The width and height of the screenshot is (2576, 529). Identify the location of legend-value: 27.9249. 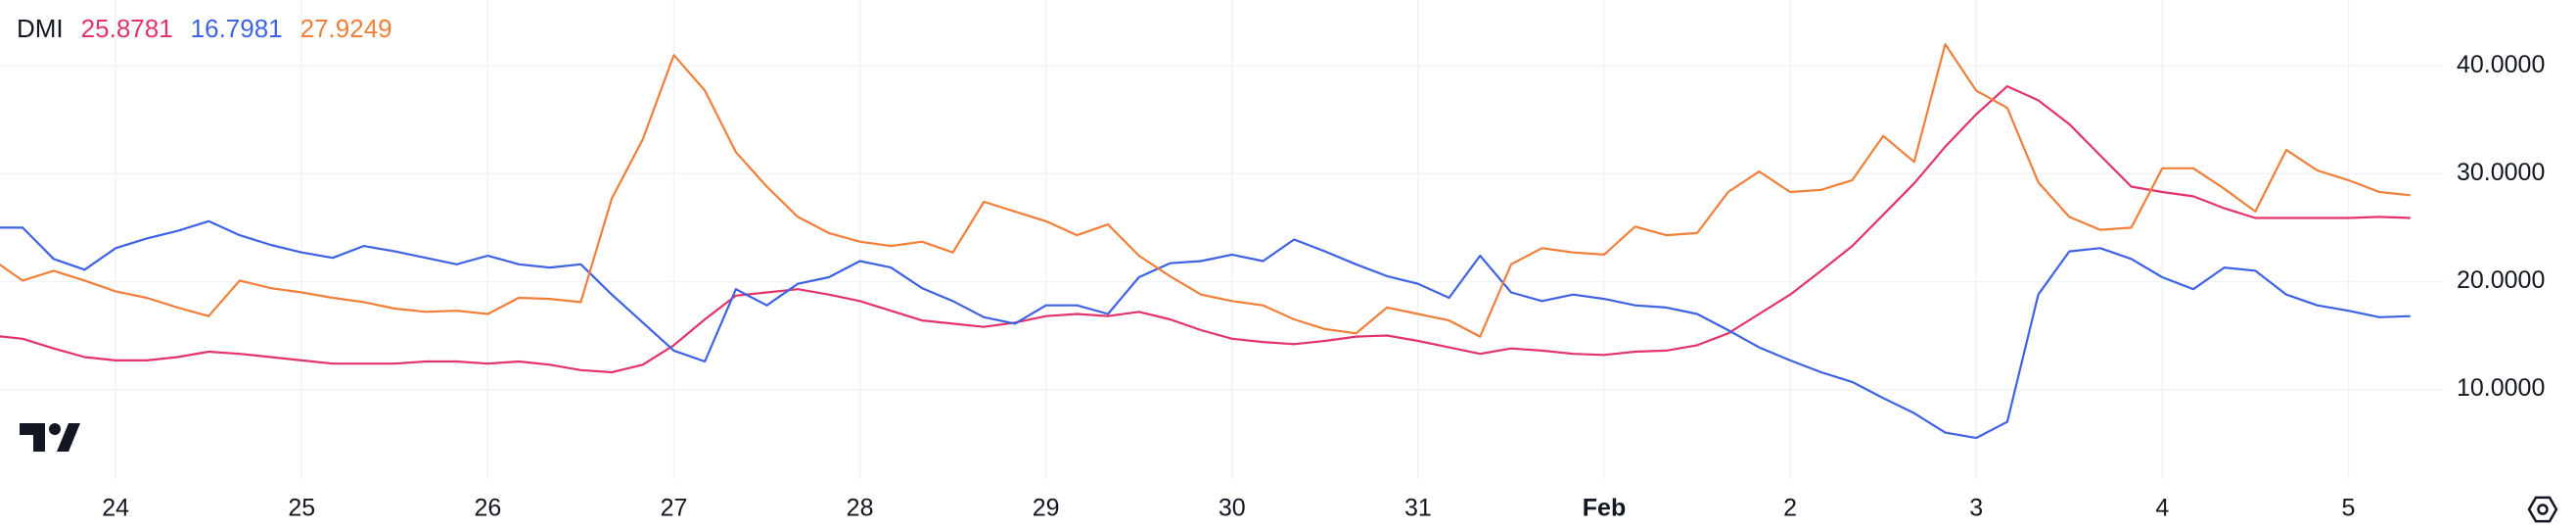
(346, 28).